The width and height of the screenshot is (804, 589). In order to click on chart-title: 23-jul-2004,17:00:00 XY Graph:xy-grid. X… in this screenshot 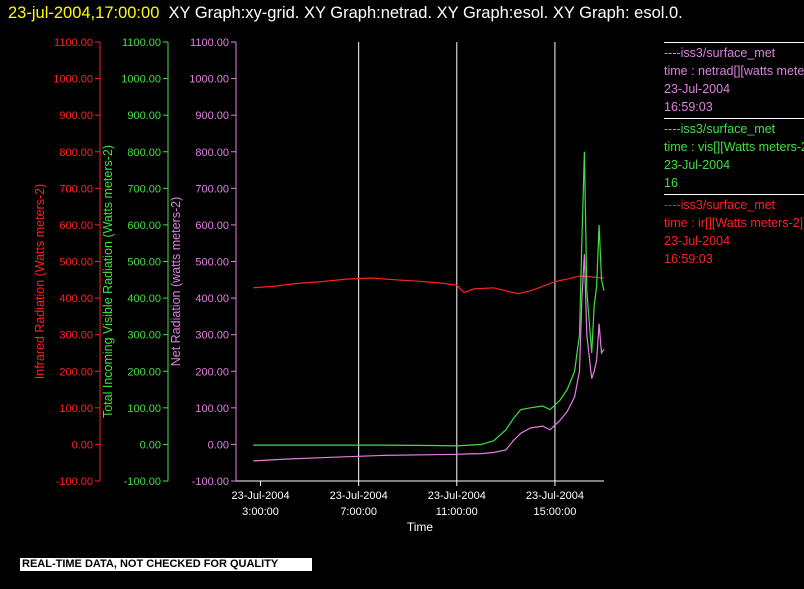, I will do `click(388, 13)`.